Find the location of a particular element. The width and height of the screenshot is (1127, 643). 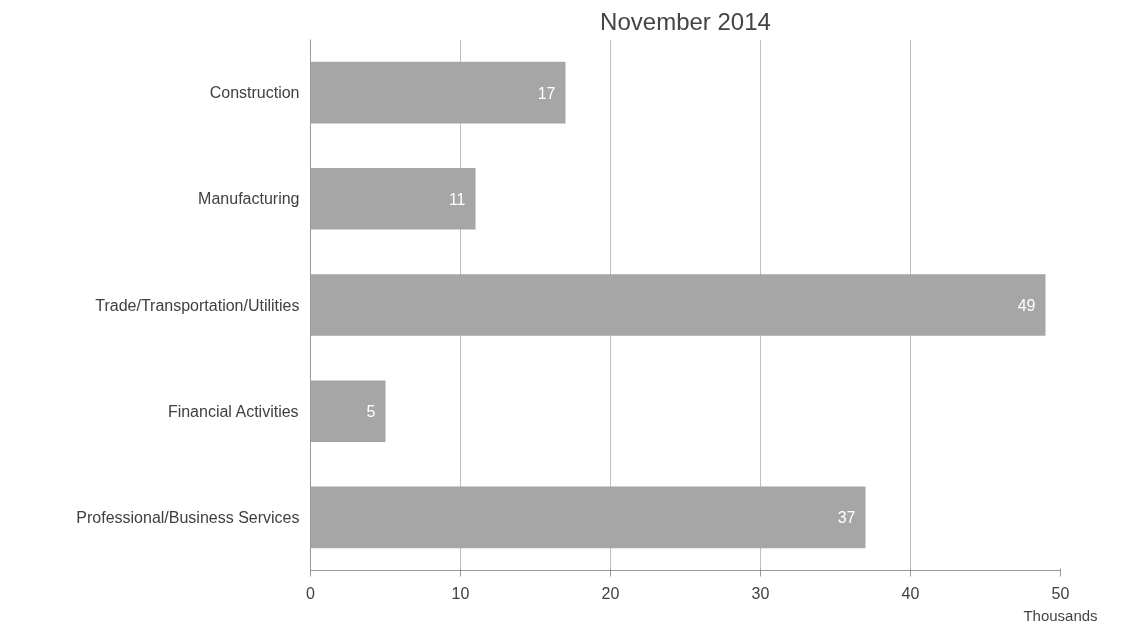

chart-title: November 2014 is located at coordinates (685, 21).